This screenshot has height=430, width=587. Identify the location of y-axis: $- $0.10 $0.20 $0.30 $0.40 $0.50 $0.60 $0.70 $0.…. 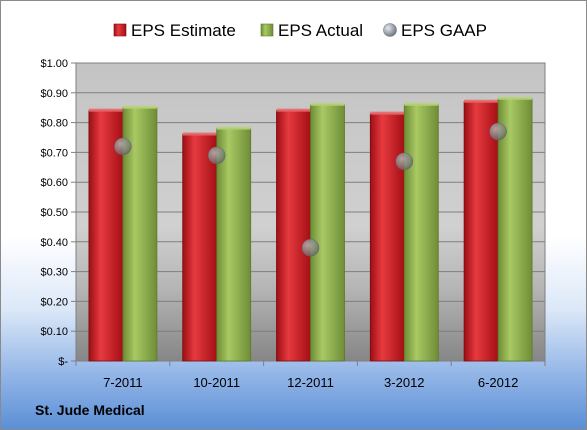
(58, 213).